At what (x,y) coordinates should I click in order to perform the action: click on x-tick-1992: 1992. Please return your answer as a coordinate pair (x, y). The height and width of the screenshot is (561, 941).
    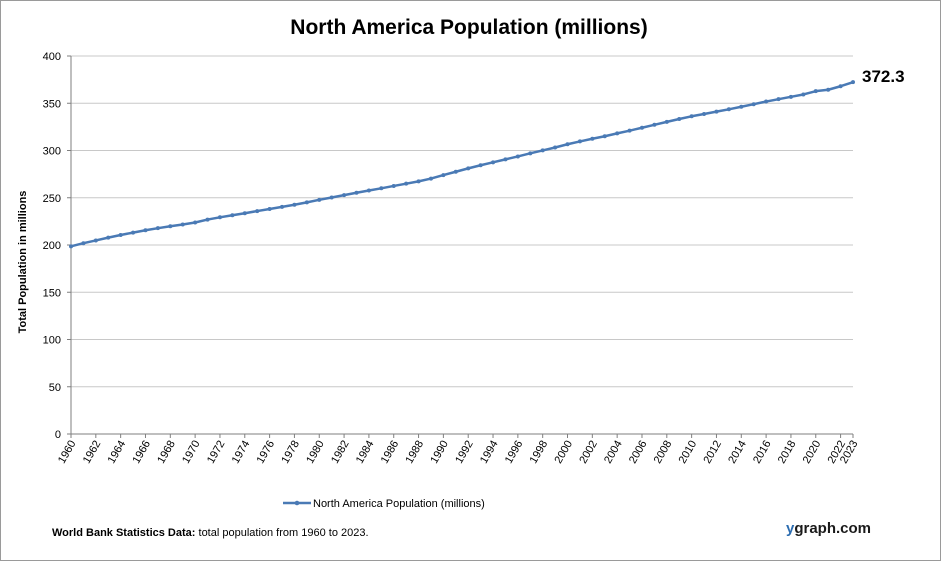
    Looking at the image, I should click on (464, 452).